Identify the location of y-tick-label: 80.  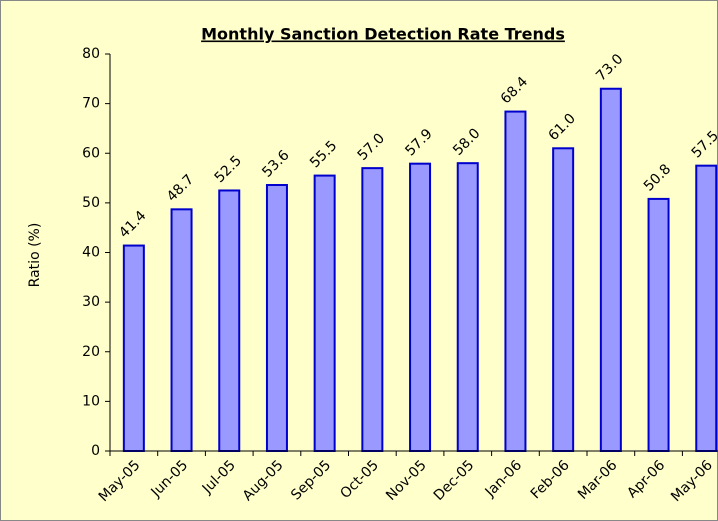
(91, 54).